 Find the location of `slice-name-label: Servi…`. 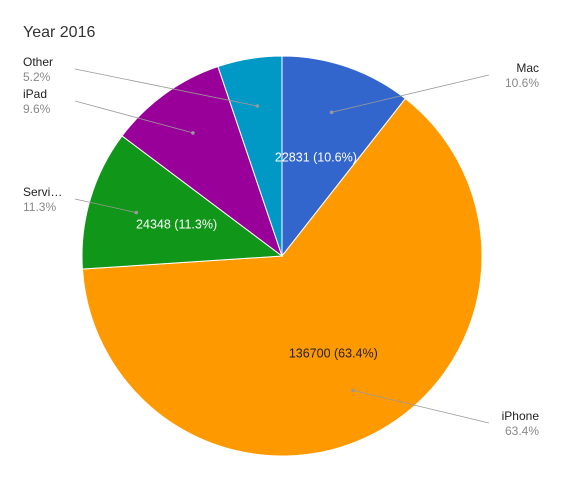

slice-name-label: Servi… is located at coordinates (42, 192).